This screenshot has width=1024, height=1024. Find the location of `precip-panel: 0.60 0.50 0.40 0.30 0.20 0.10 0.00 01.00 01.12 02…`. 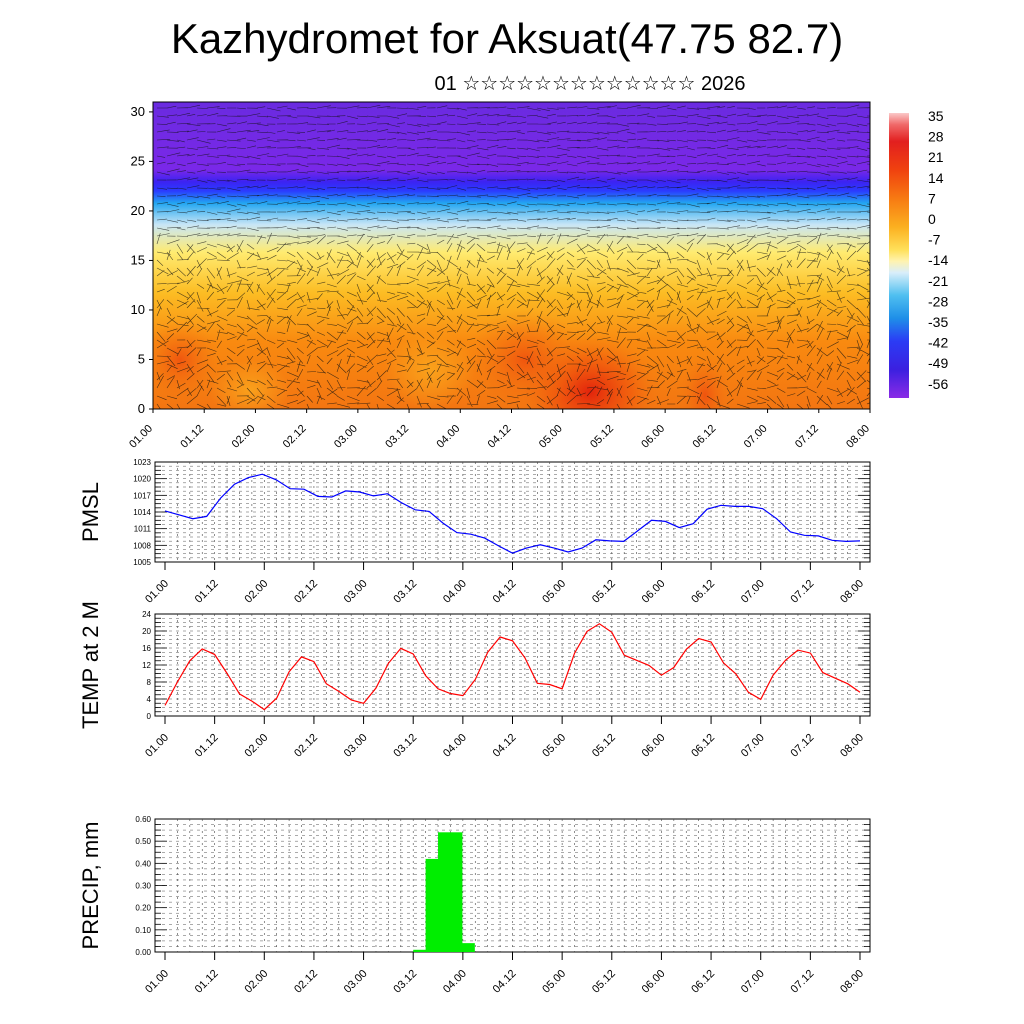

precip-panel: 0.60 0.50 0.40 0.30 0.20 0.10 0.00 01.00 01.12 02… is located at coordinates (474, 905).